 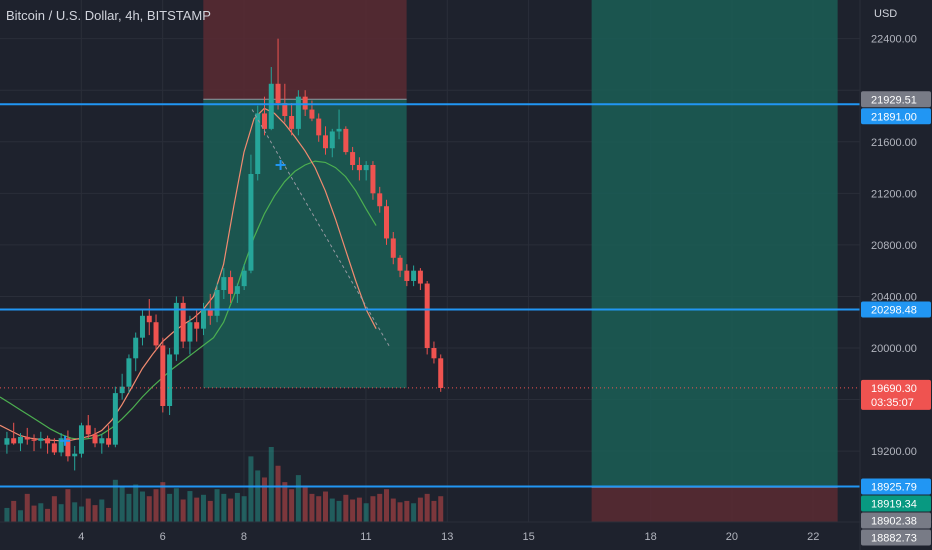 I want to click on price-tick-label: 20000.00, so click(x=894, y=349).